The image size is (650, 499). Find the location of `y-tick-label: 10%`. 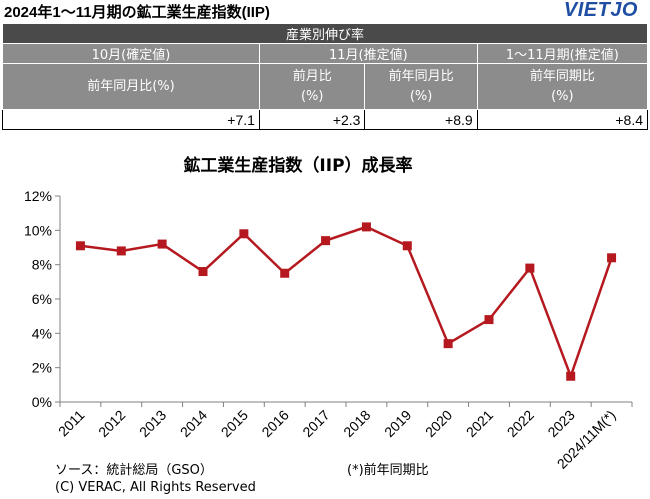

y-tick-label: 10% is located at coordinates (38, 230).